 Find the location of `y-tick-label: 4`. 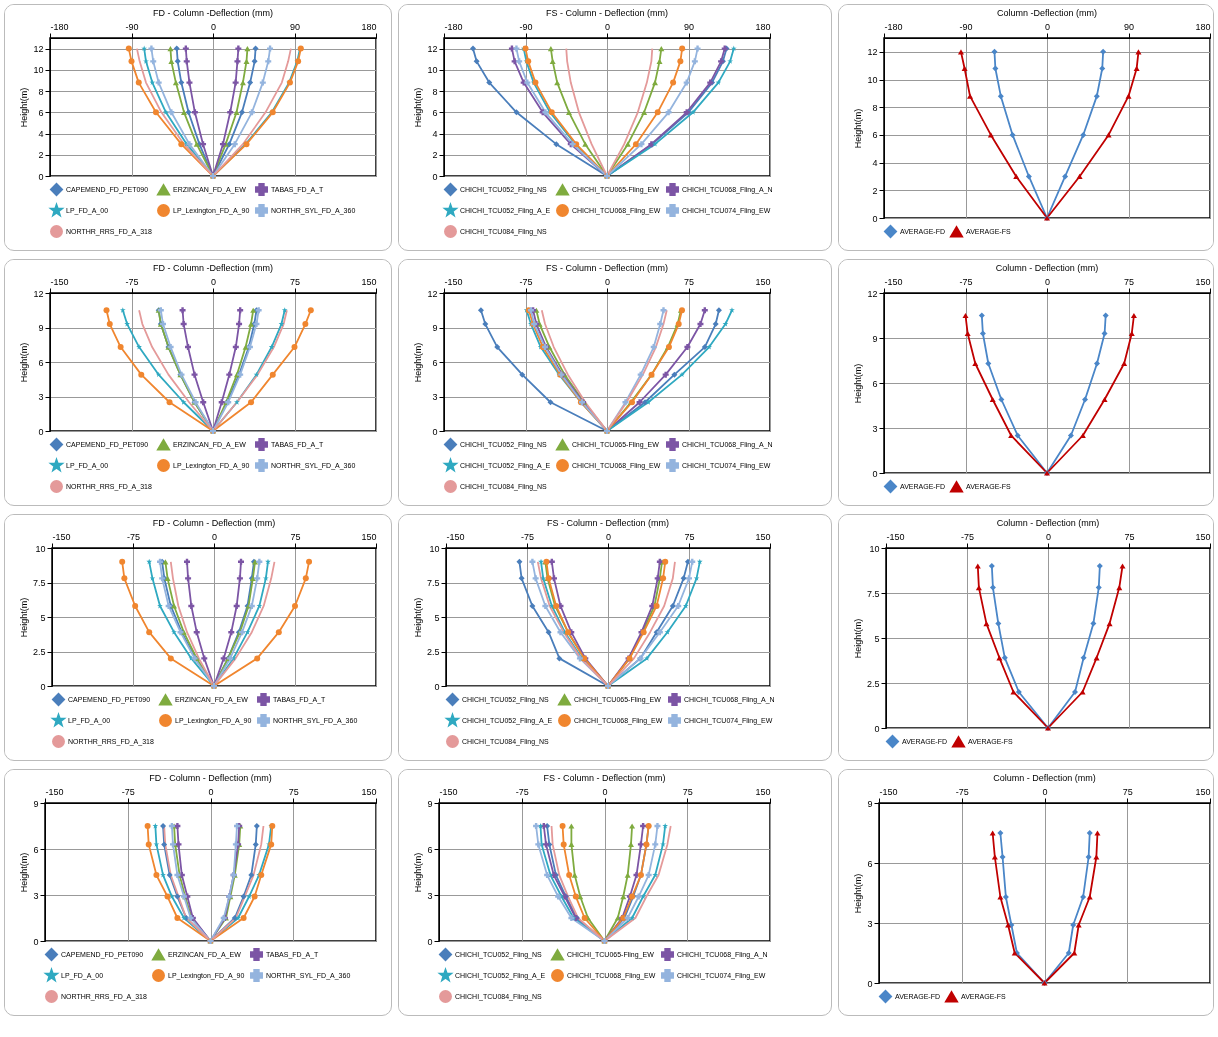

y-tick-label: 4 is located at coordinates (435, 134).